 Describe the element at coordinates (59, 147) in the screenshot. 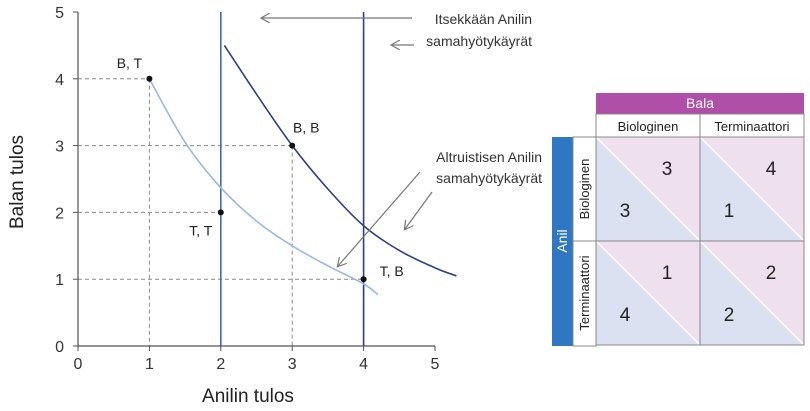

I see `y-tick-label: 3` at that location.